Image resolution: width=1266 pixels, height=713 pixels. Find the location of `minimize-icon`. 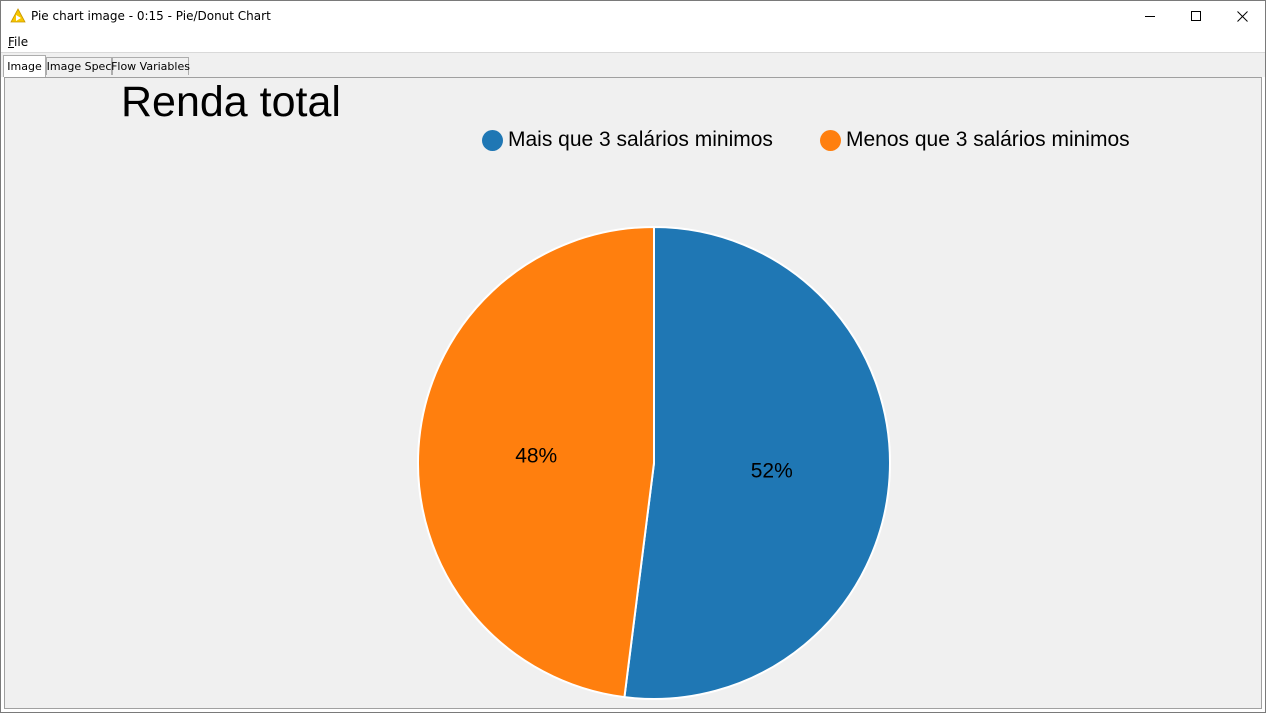

minimize-icon is located at coordinates (1150, 16).